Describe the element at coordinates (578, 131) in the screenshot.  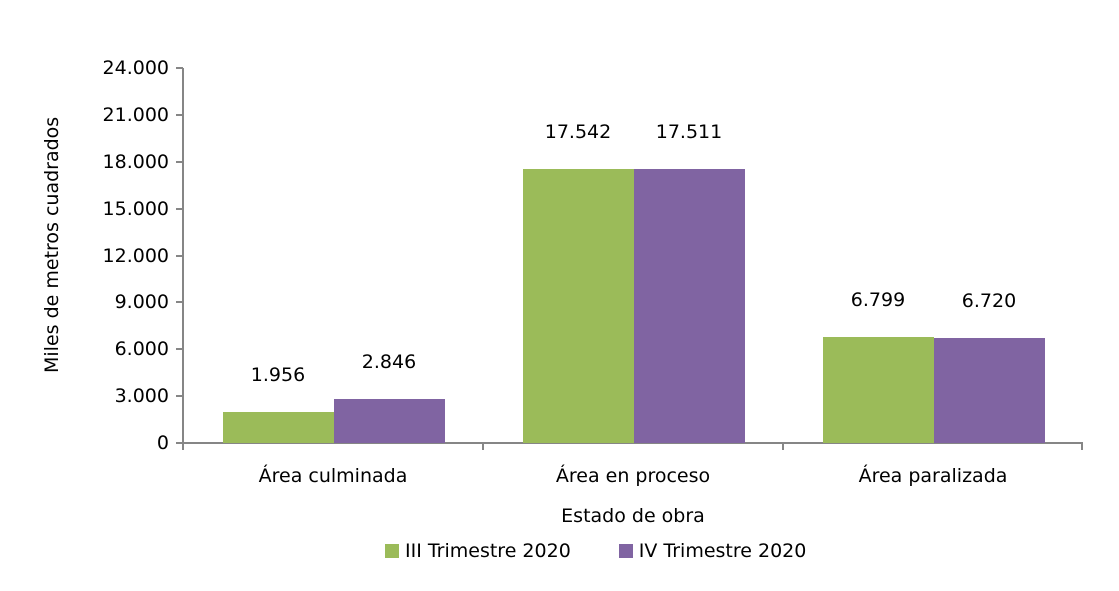
I see `data-label: 17.542` at that location.